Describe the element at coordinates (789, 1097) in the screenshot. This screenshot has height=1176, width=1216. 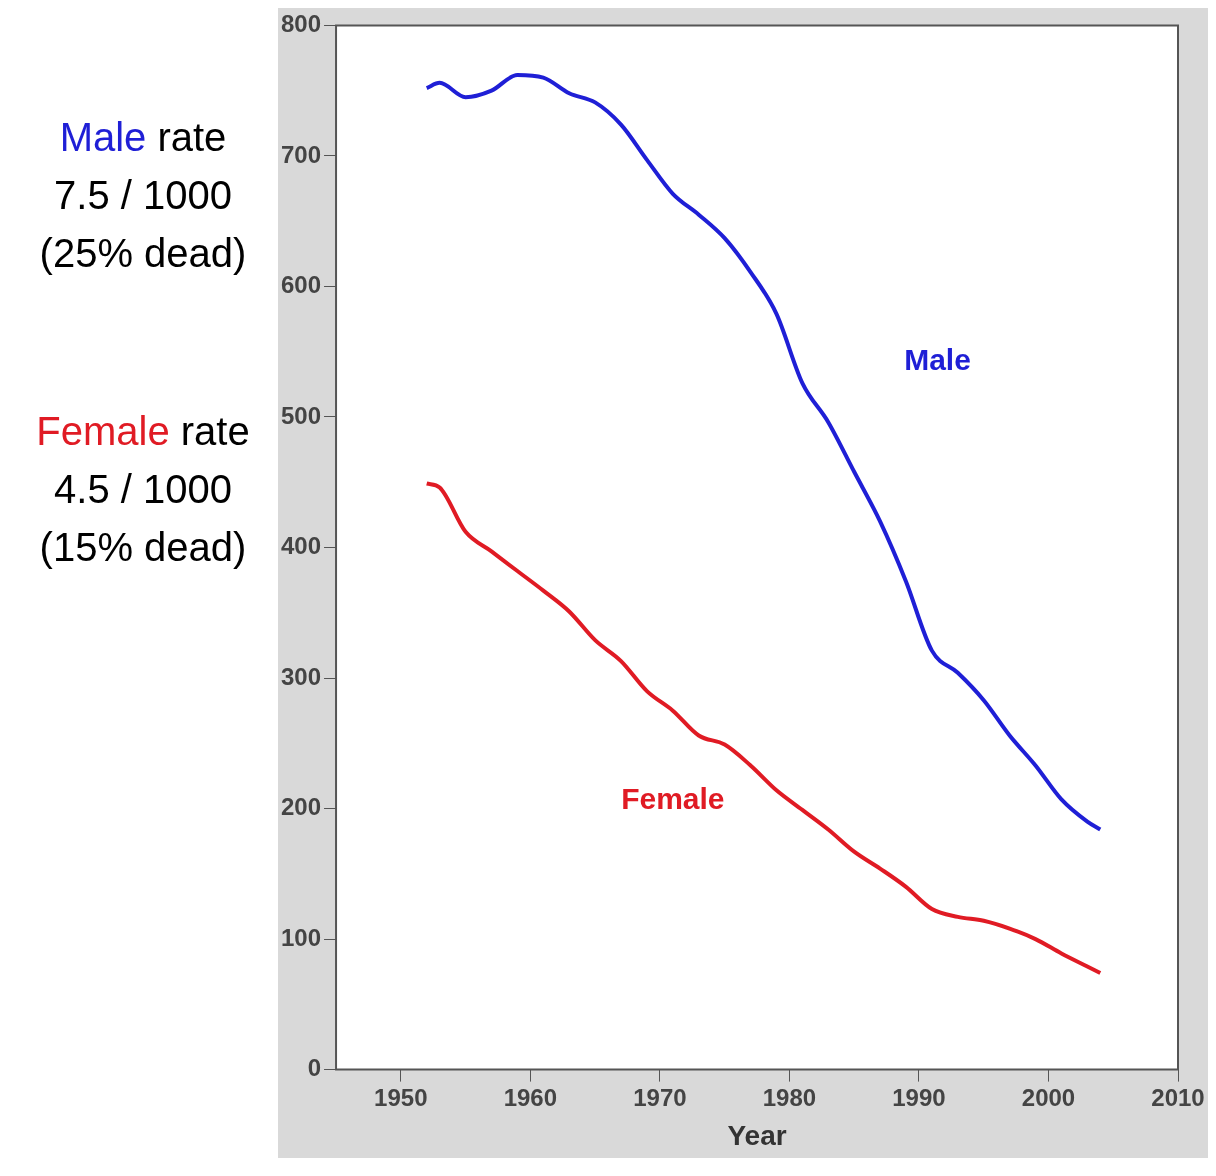
I see `x-tick-label: 1980` at that location.